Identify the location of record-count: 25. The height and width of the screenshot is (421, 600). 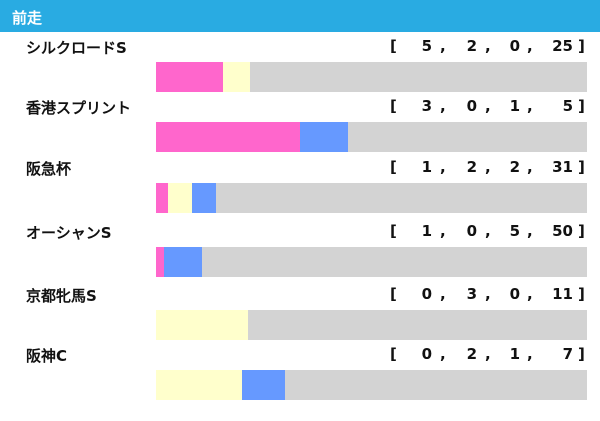
(562, 46).